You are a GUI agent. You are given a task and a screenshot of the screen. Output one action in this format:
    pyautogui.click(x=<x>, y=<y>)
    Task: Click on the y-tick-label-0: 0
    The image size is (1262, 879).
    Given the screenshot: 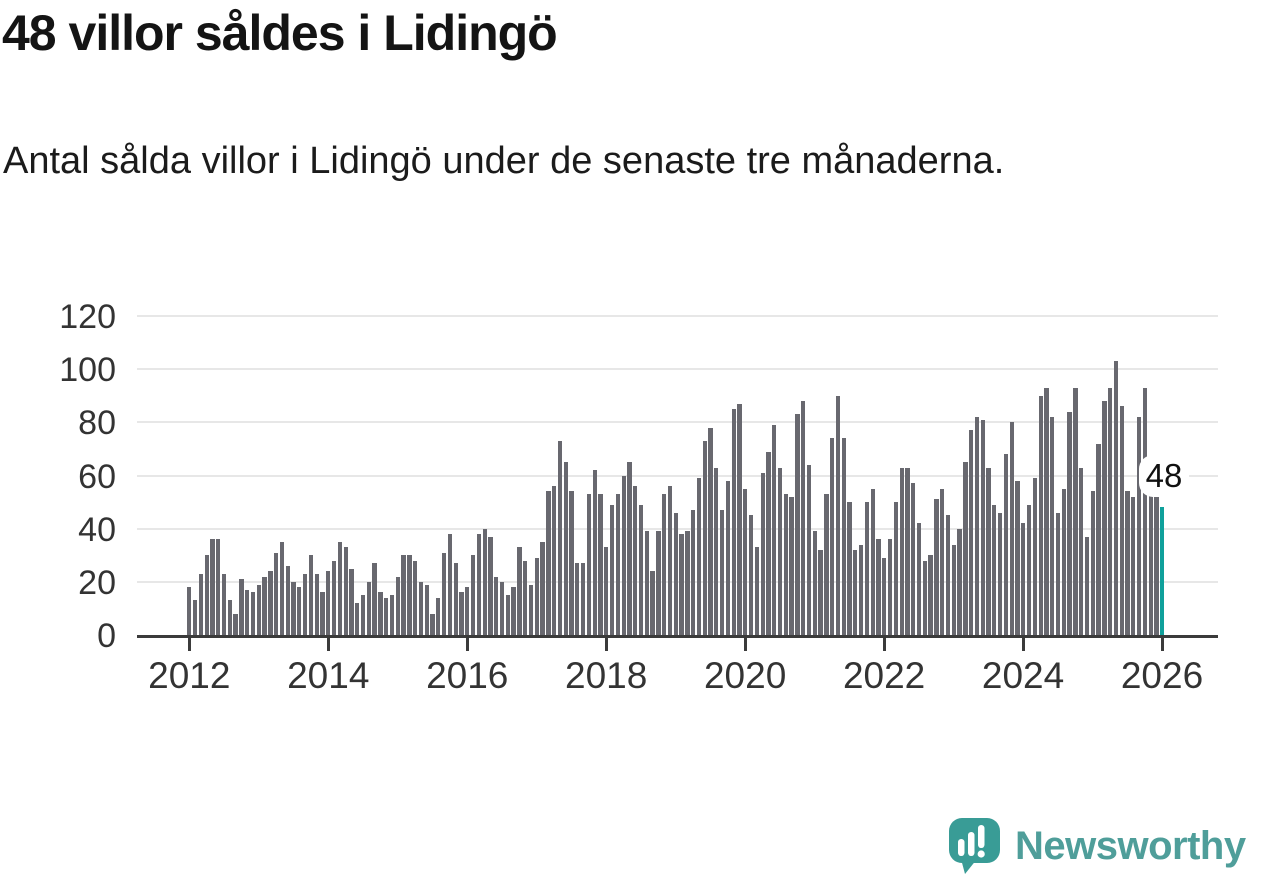 What is the action you would take?
    pyautogui.click(x=106, y=636)
    